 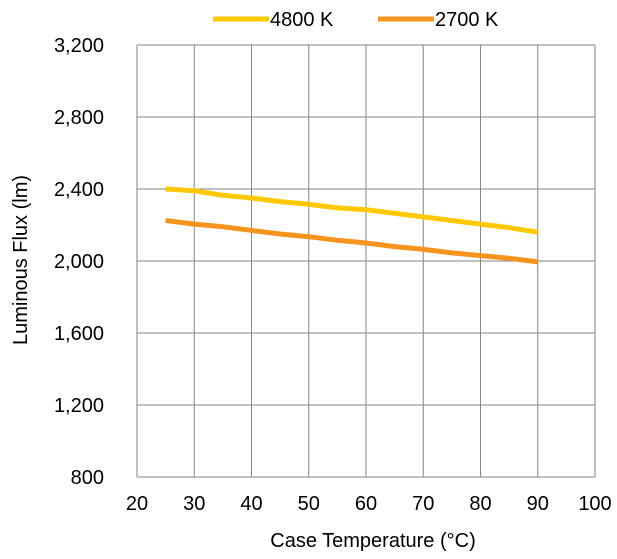 I want to click on series-line-4800-k, so click(x=352, y=210).